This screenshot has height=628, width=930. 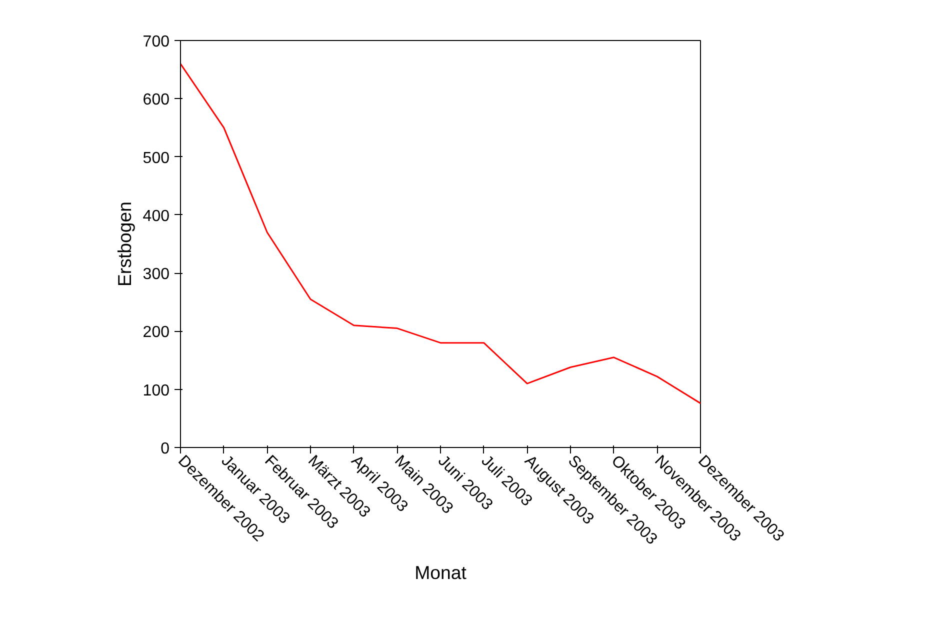 What do you see at coordinates (156, 100) in the screenshot?
I see `y-tick-label: 600` at bounding box center [156, 100].